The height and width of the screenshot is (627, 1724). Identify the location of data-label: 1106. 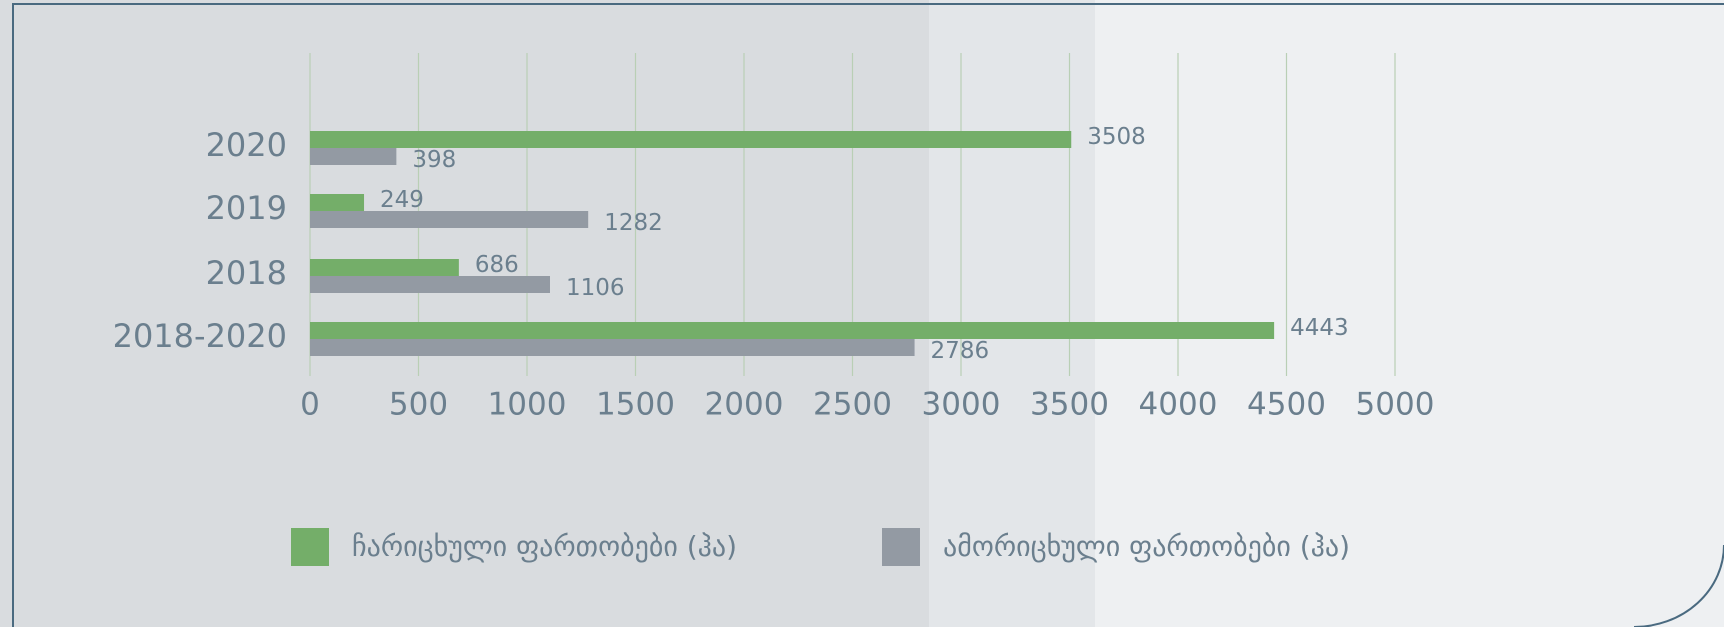
(595, 288).